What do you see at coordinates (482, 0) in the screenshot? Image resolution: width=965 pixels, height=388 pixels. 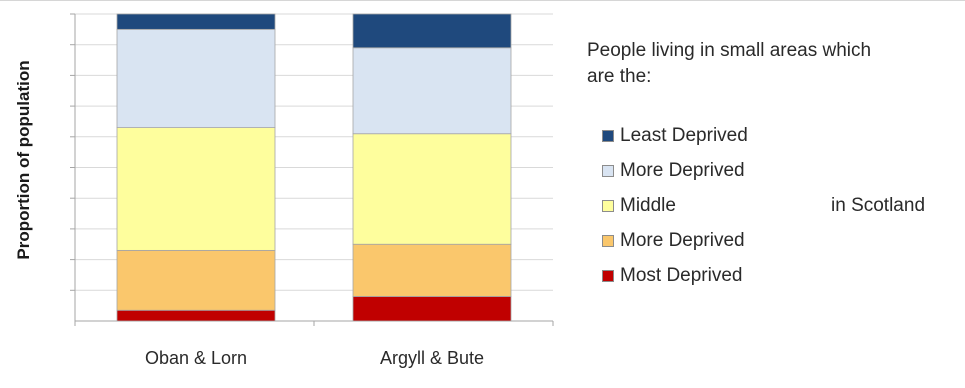 I see `top-border` at bounding box center [482, 0].